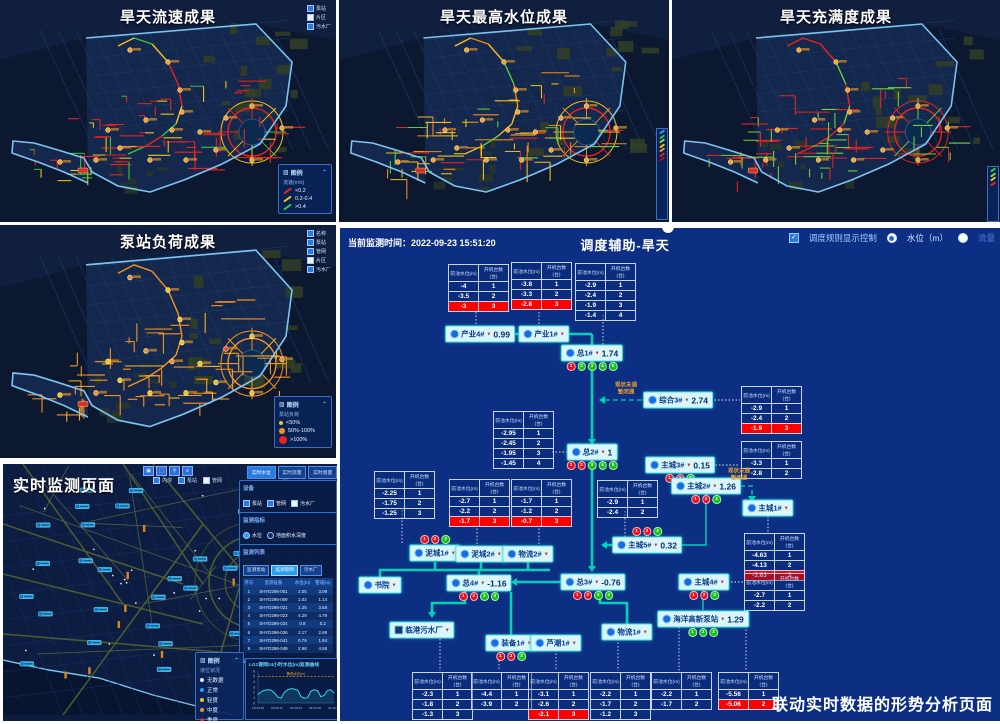 The height and width of the screenshot is (724, 1000). What do you see at coordinates (511, 643) in the screenshot?
I see `station-node-装备1#: 装备1# ▼` at bounding box center [511, 643].